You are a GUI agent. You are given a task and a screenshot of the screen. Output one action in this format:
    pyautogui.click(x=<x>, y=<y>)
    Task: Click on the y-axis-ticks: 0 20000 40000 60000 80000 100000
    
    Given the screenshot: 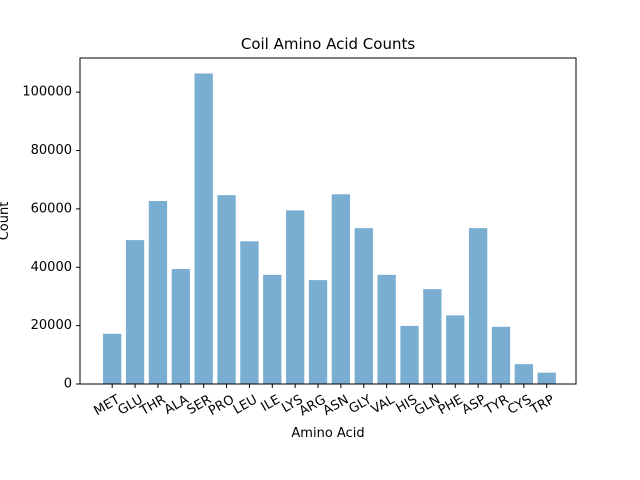 What is the action you would take?
    pyautogui.click(x=51, y=238)
    